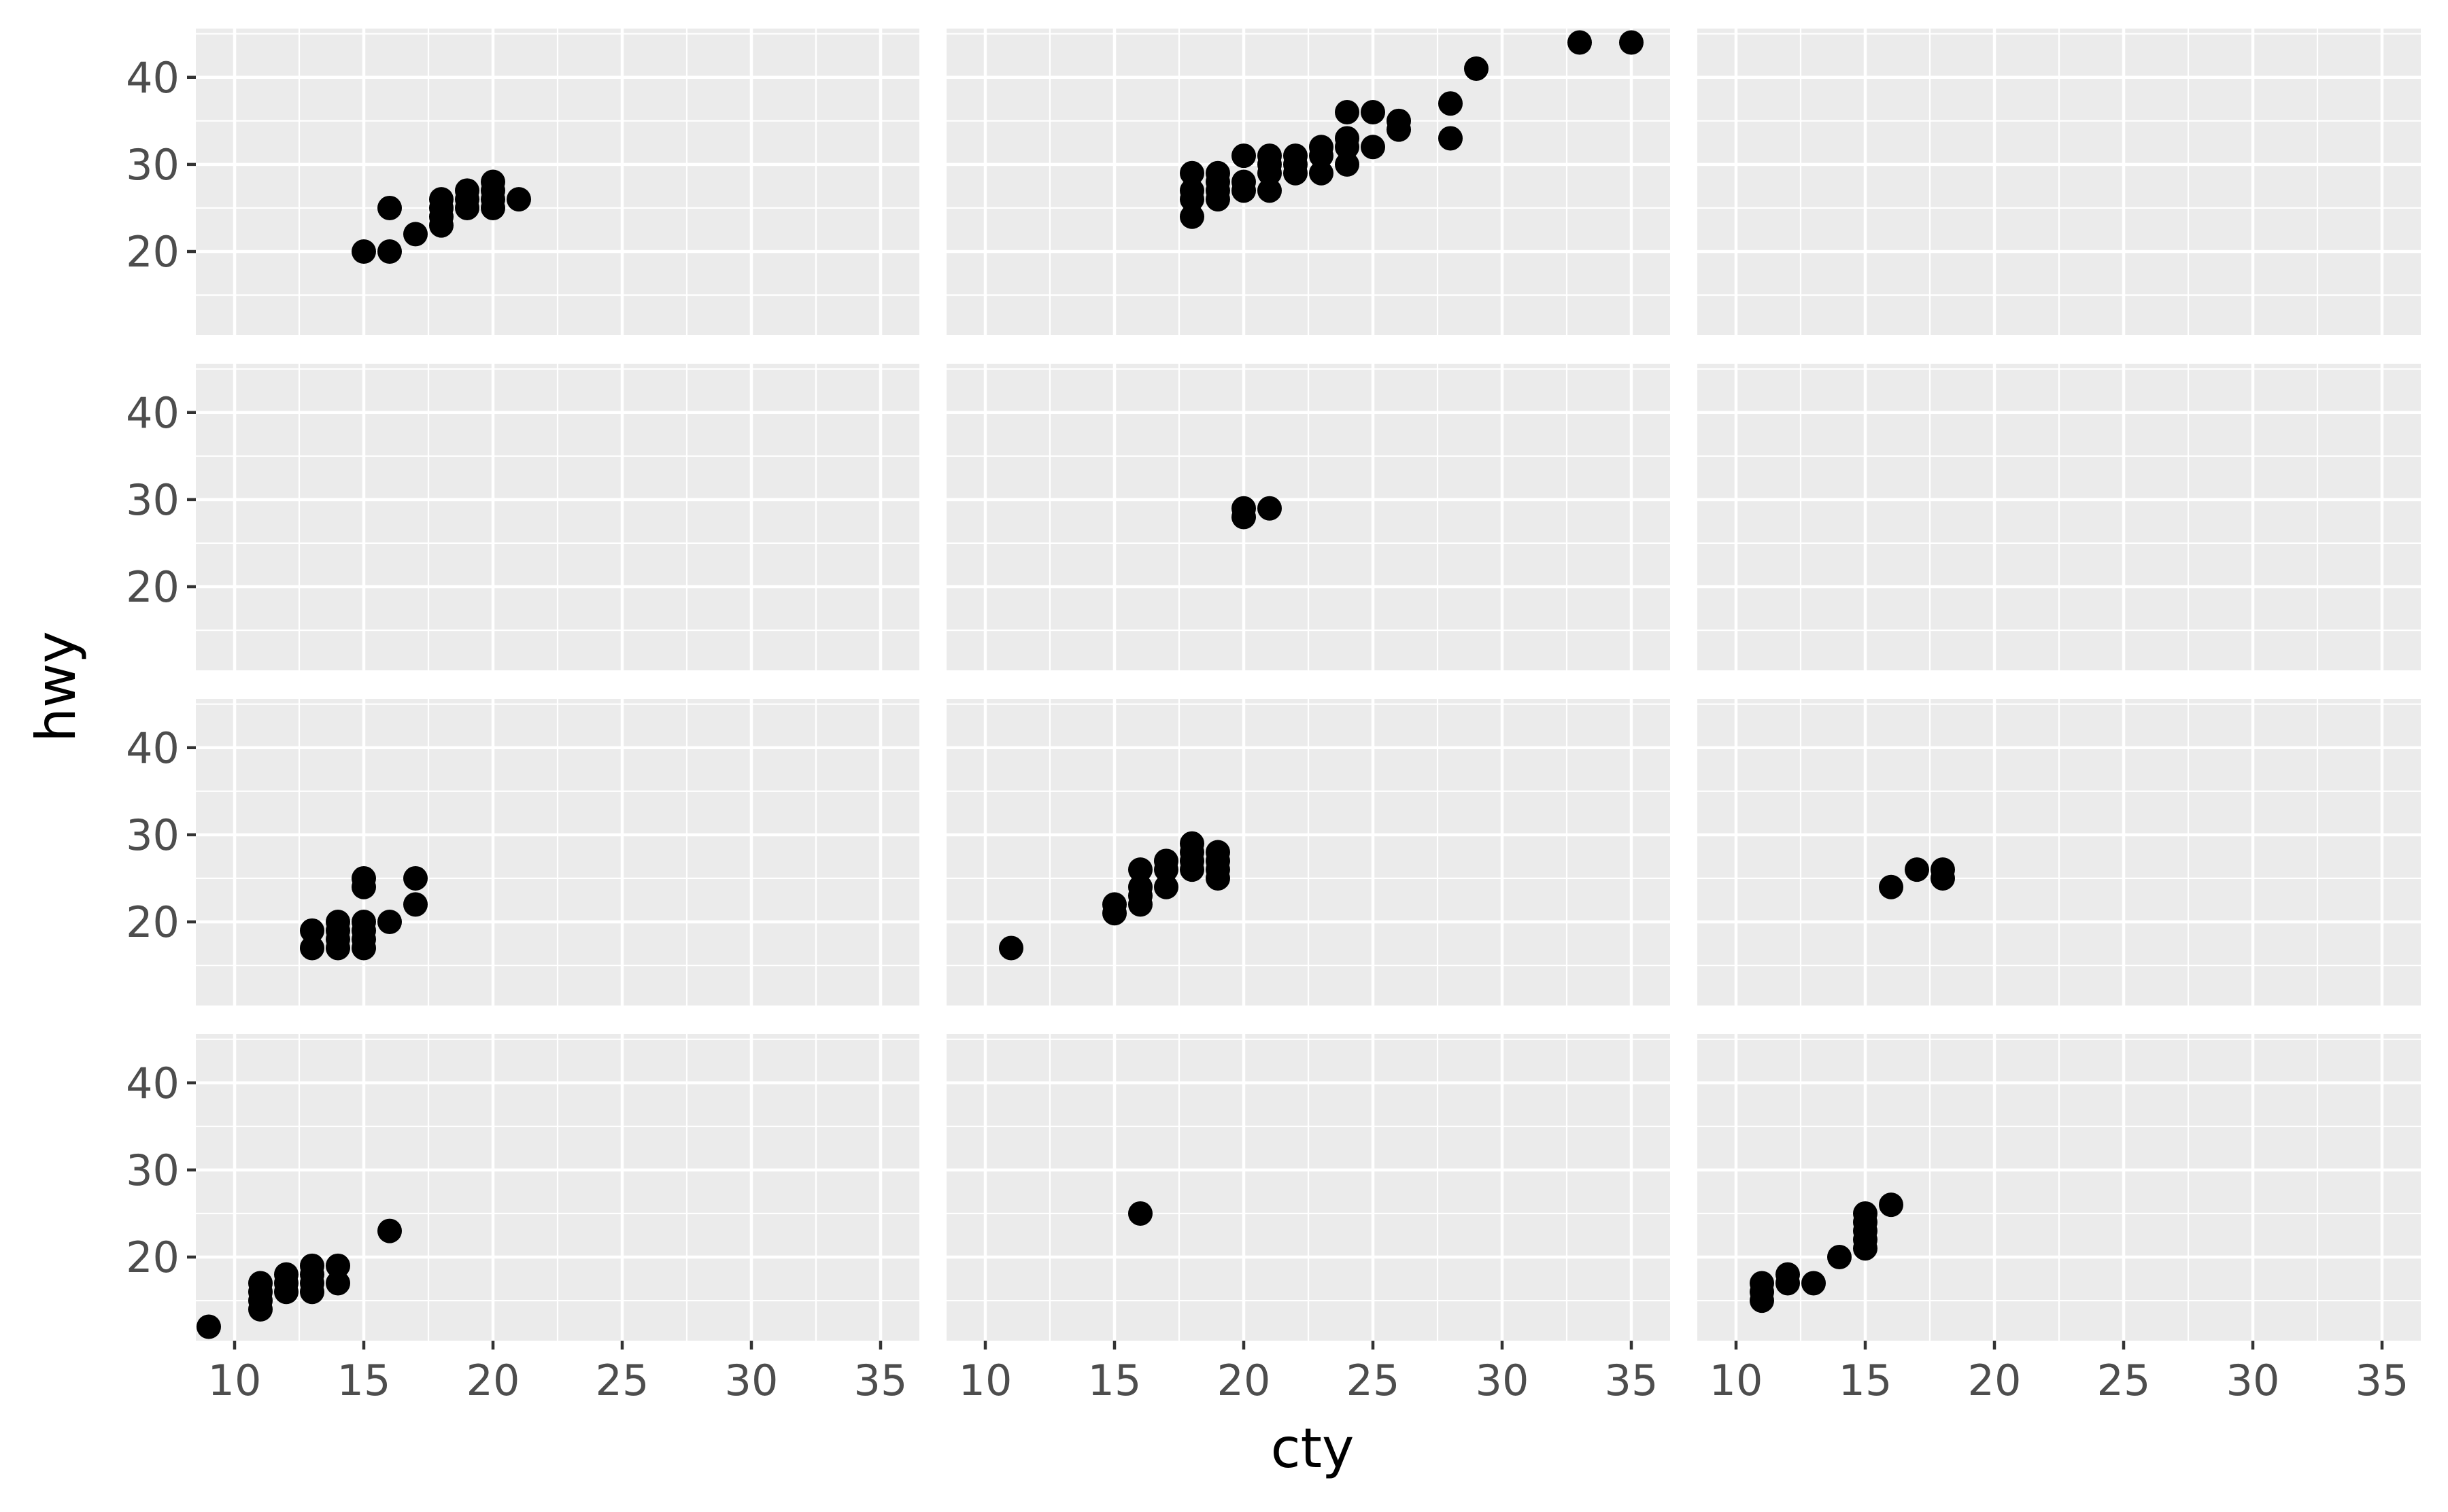  I want to click on facet-panel-r3-c2, so click(2059, 1187).